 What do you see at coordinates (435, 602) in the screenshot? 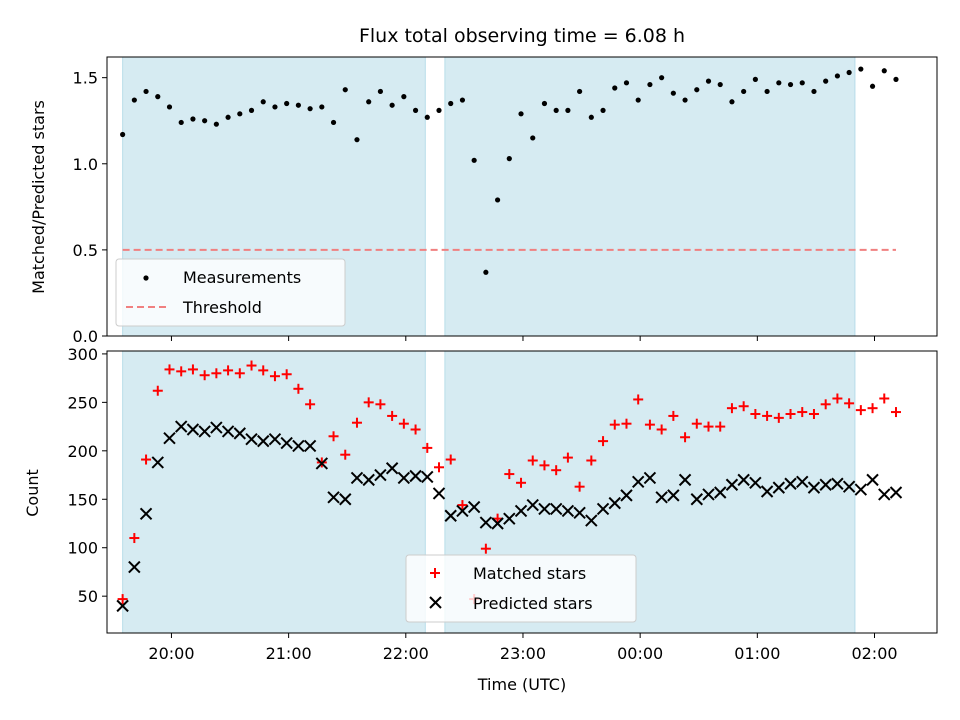
I see `legend-predicted-marker` at bounding box center [435, 602].